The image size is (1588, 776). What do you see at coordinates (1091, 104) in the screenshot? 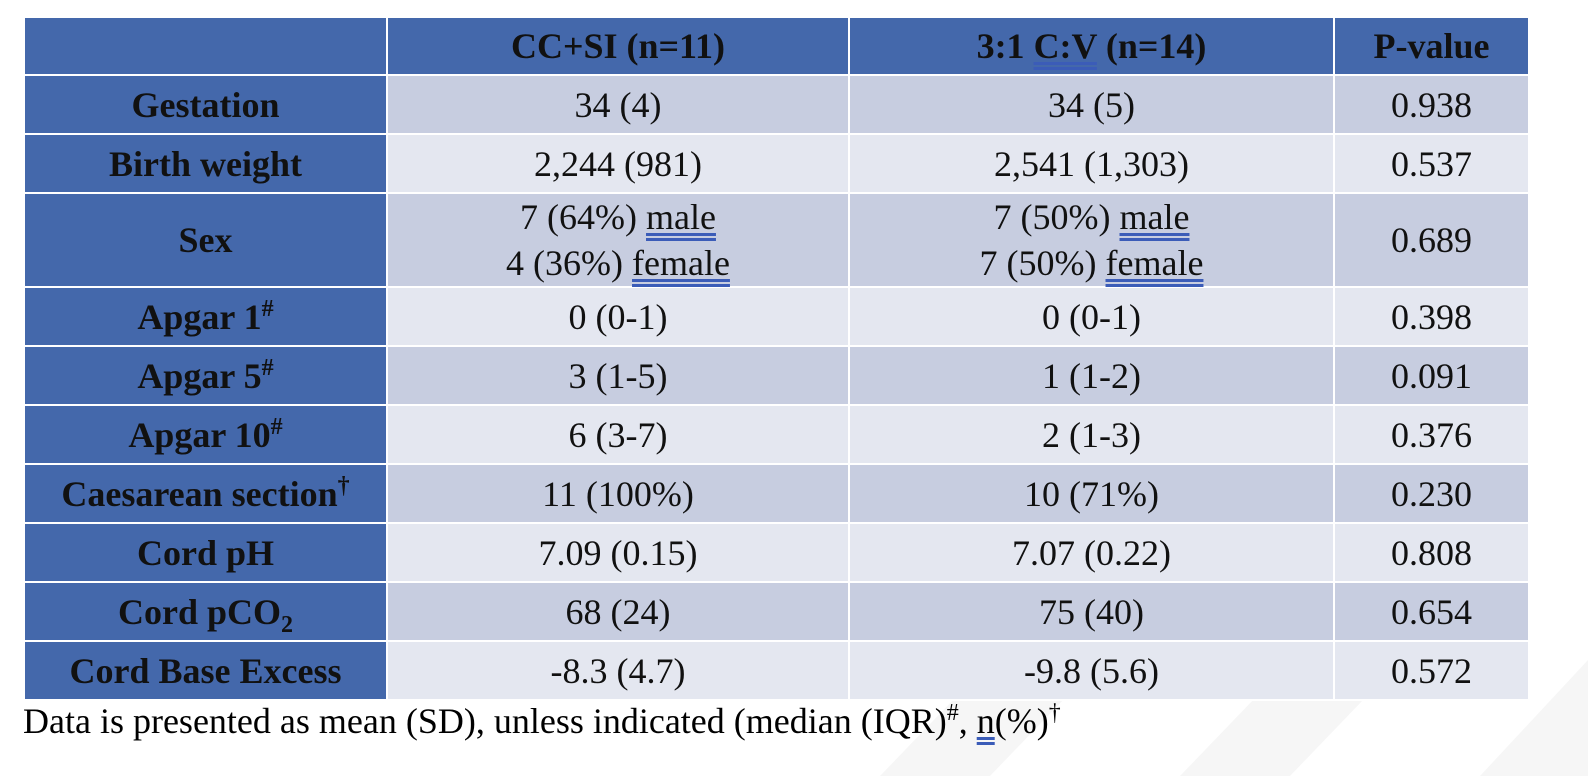
I see `cv-value: 34 (5)` at bounding box center [1091, 104].